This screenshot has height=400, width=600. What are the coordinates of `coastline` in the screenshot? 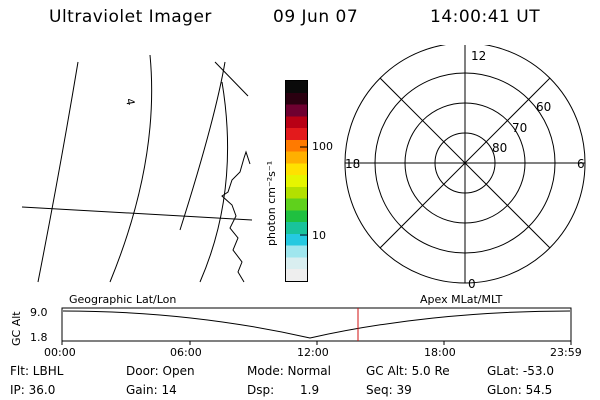 It's located at (236, 216).